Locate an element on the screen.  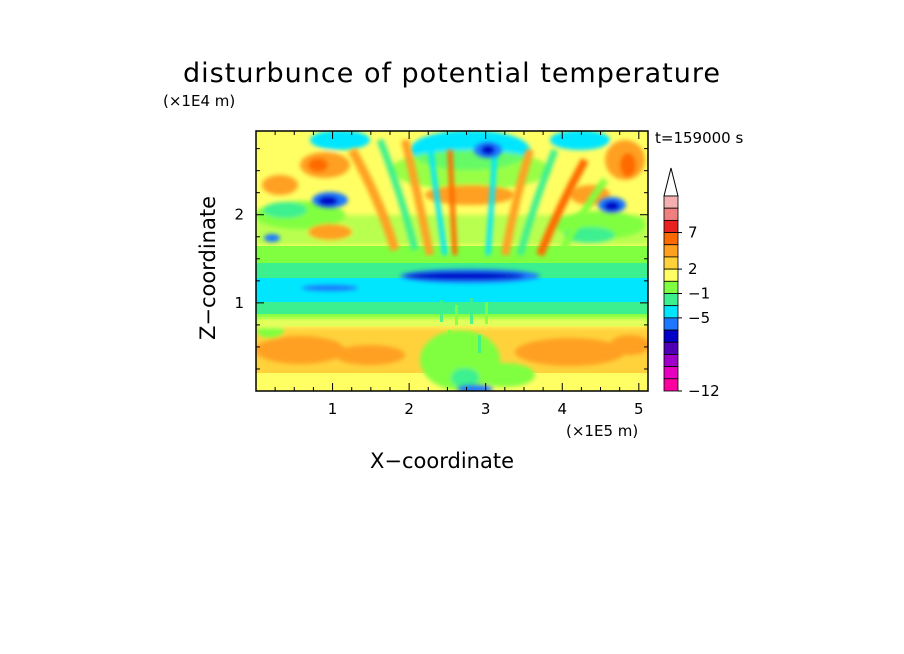
x-tick-label: 3 is located at coordinates (486, 409).